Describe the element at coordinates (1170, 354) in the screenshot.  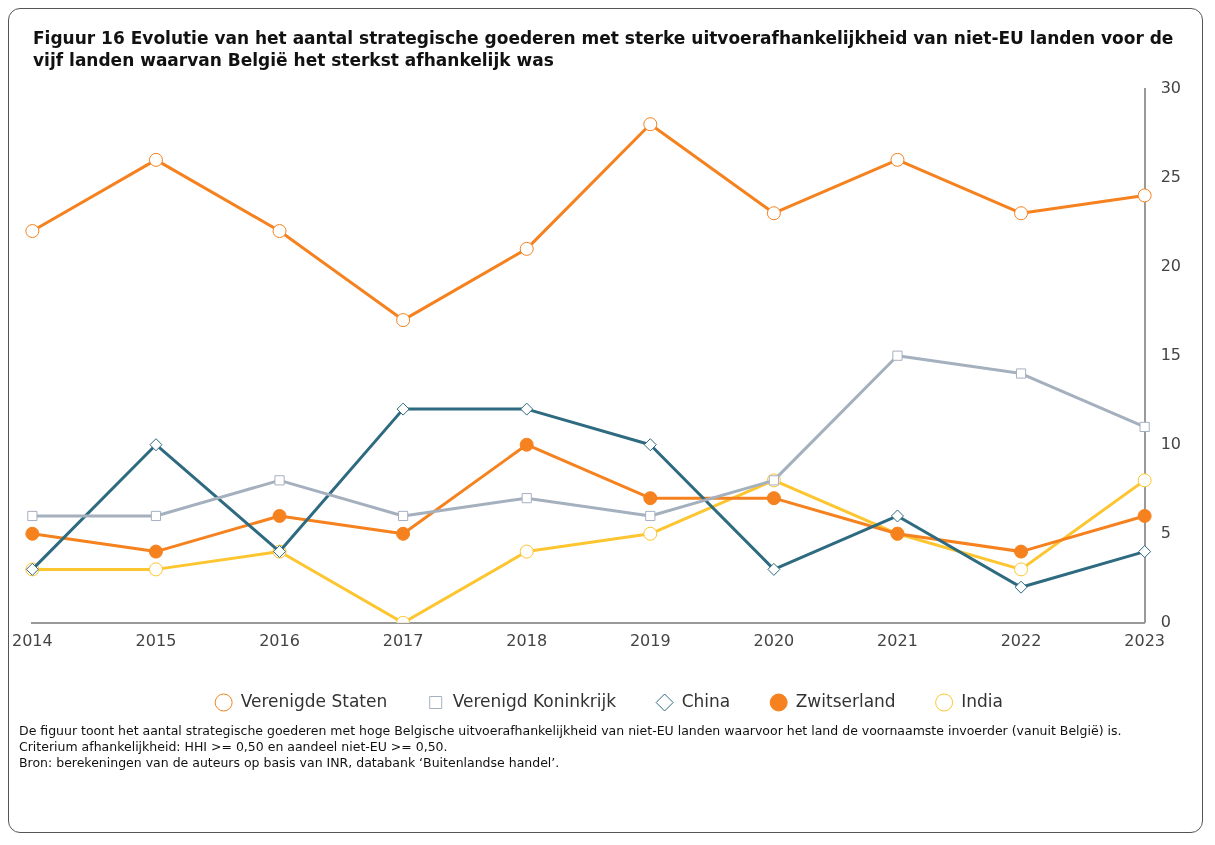
I see `y-tick-label: 15` at that location.